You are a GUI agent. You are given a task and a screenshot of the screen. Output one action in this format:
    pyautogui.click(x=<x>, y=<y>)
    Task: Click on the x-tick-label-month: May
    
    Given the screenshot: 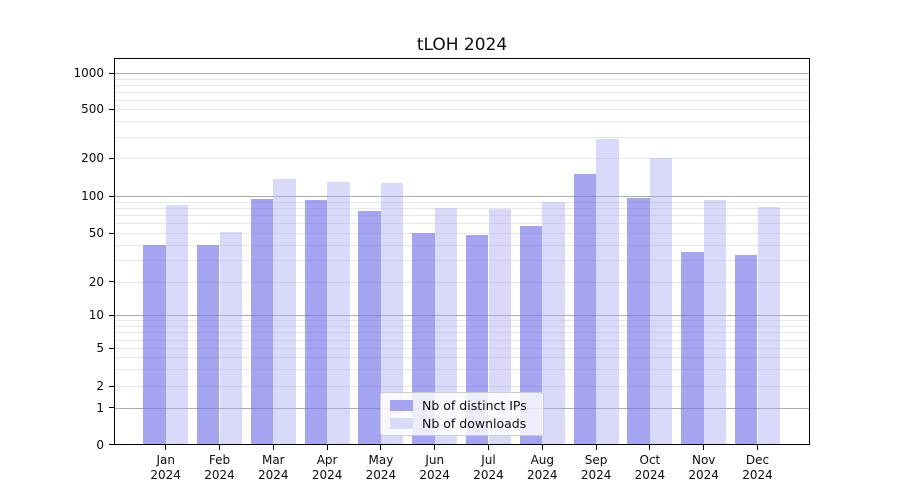 What is the action you would take?
    pyautogui.click(x=381, y=460)
    